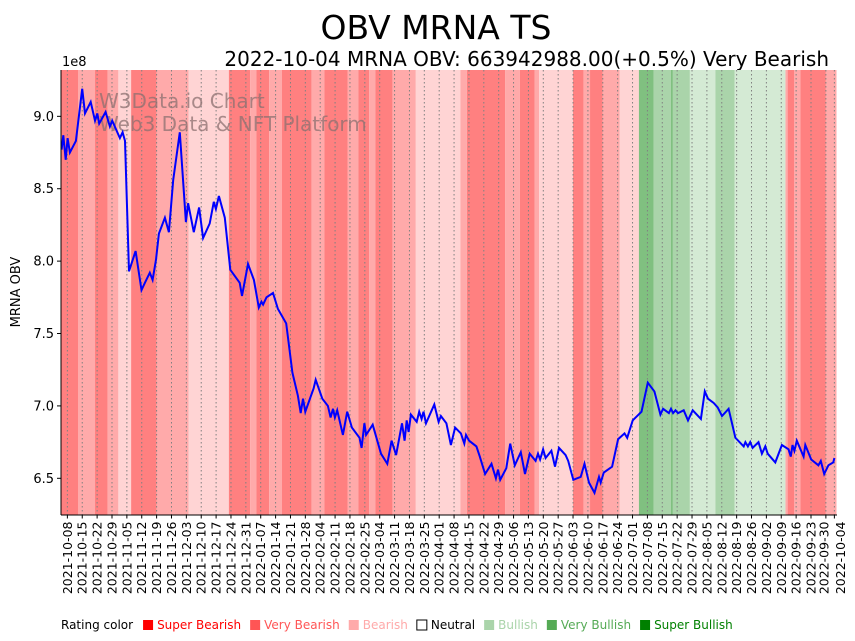  I want to click on x-tick-label: 2022-03-18, so click(409, 557).